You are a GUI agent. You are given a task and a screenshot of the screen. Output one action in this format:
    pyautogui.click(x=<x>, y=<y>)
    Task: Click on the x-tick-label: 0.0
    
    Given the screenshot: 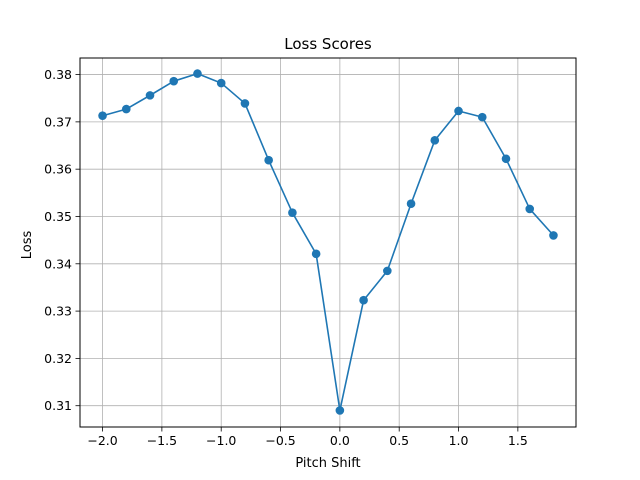 What is the action you would take?
    pyautogui.click(x=340, y=440)
    